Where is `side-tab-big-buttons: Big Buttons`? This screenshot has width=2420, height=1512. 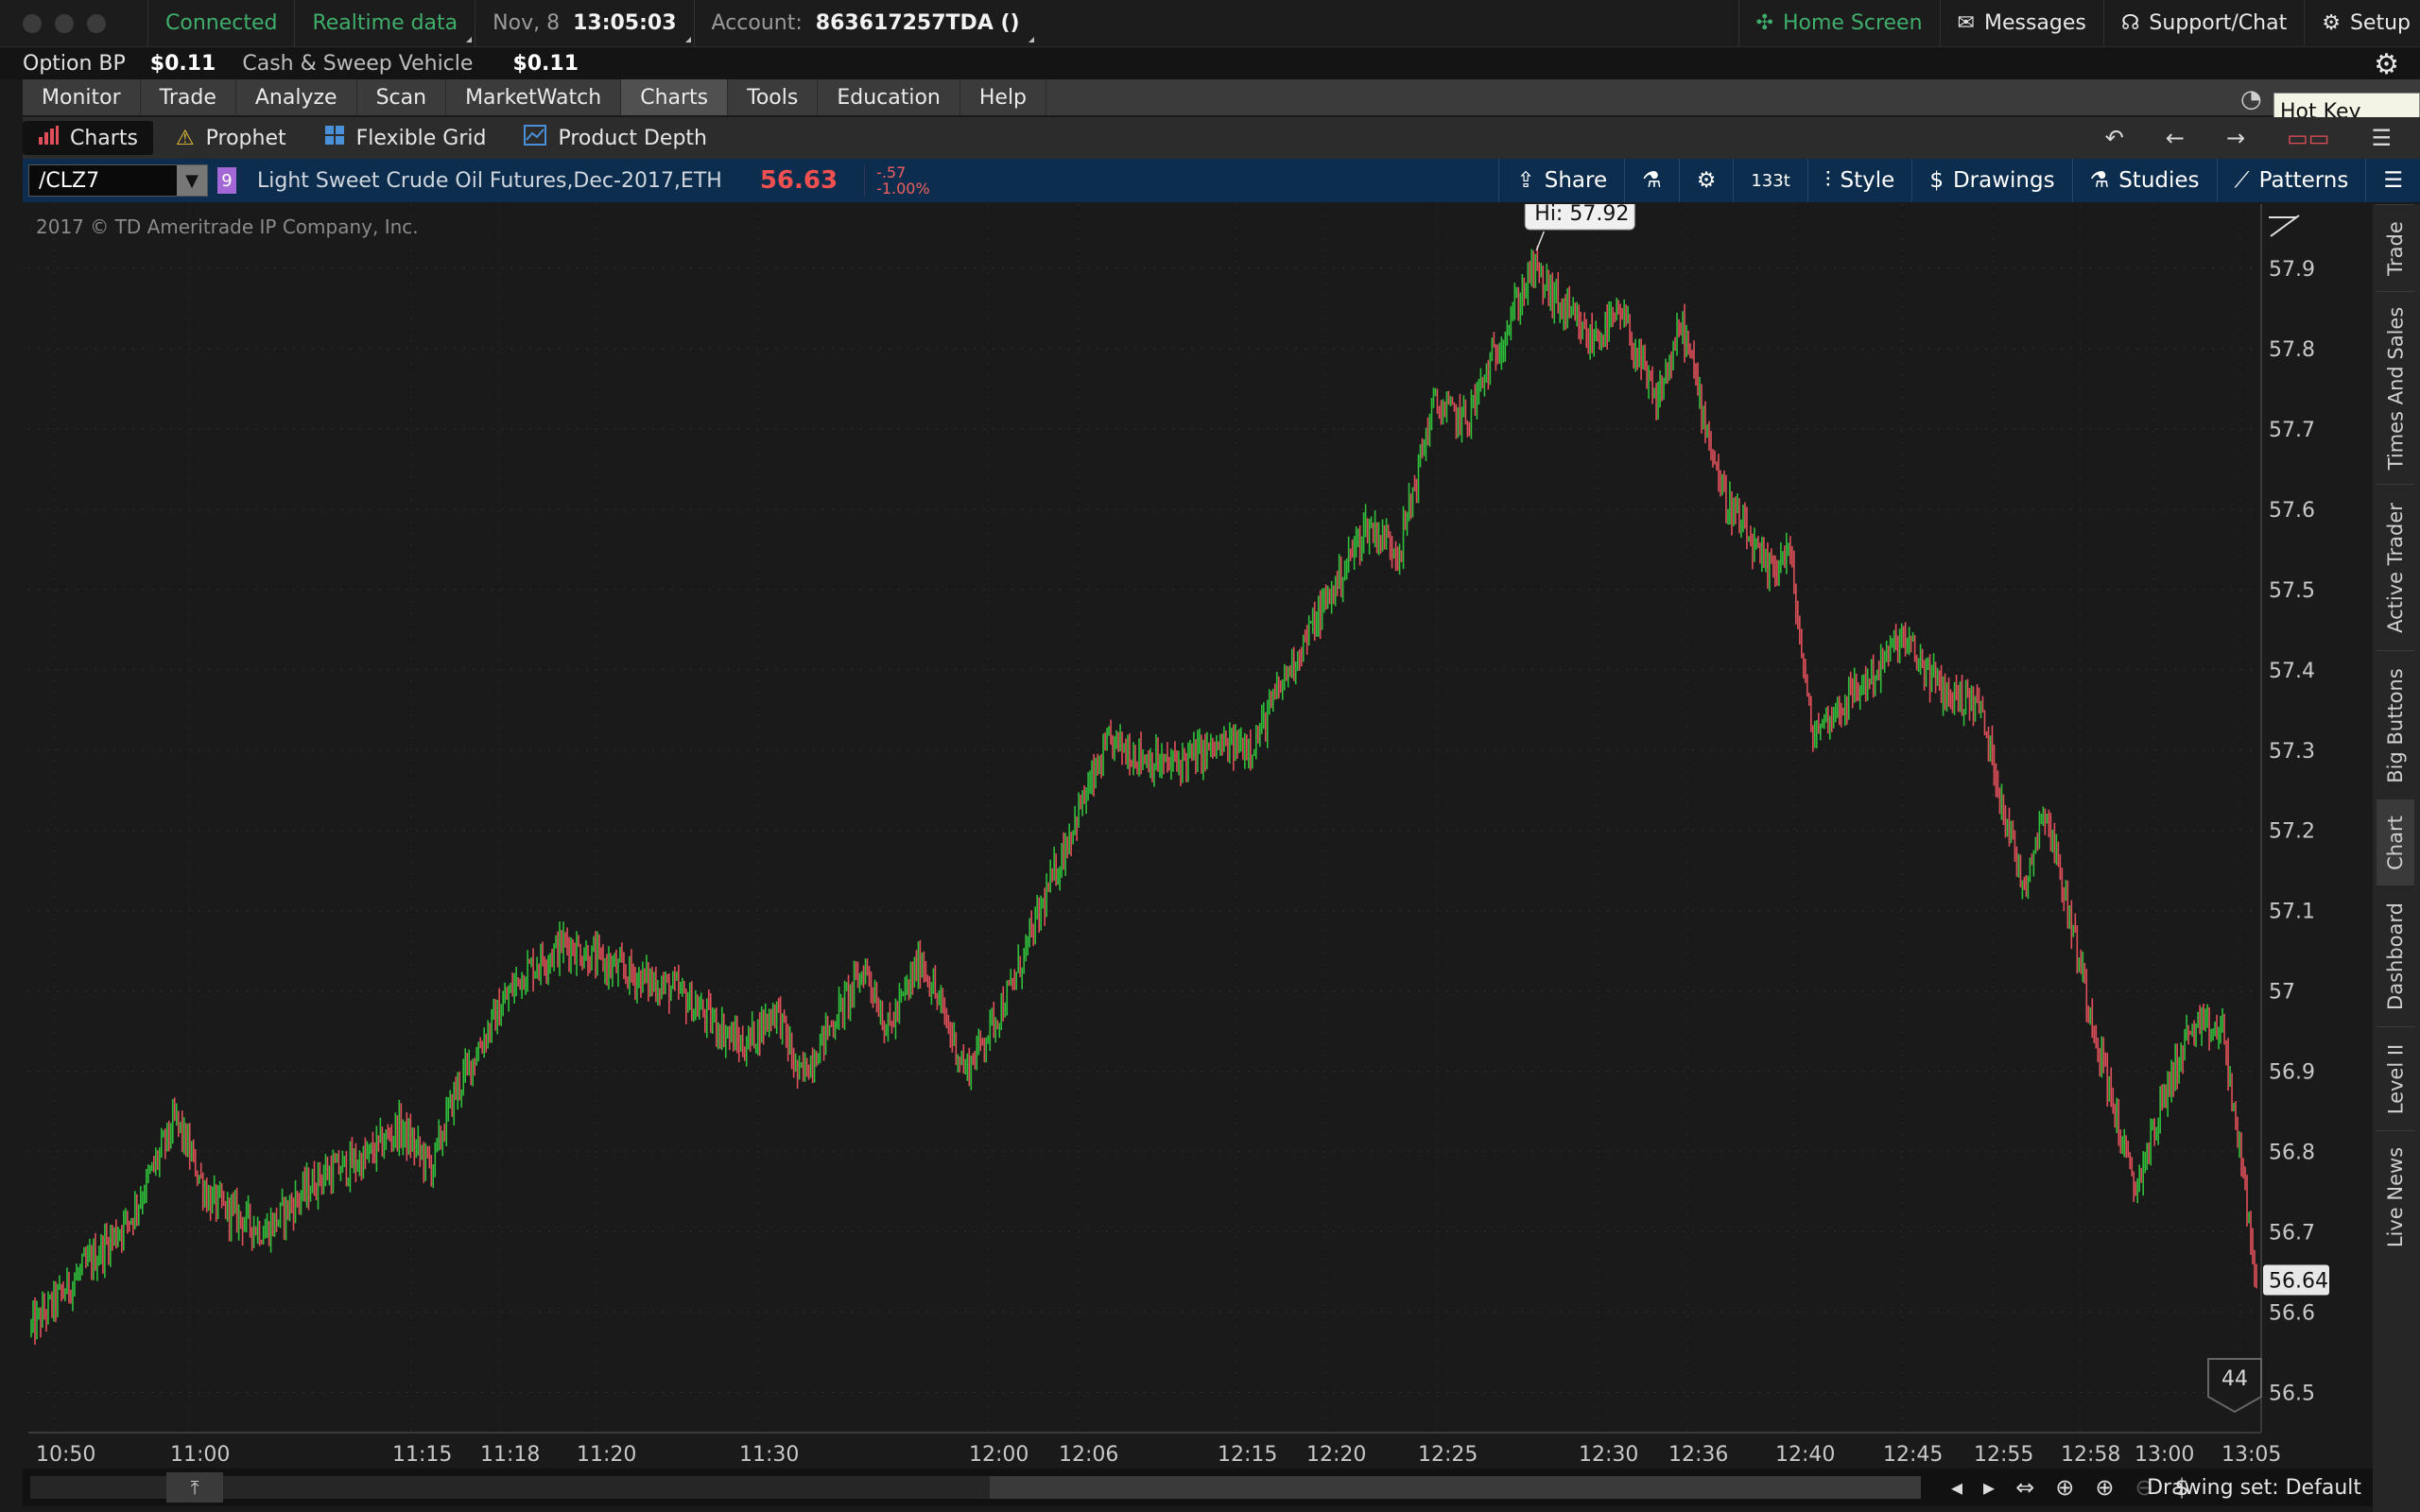
side-tab-big-buttons: Big Buttons is located at coordinates (2395, 725).